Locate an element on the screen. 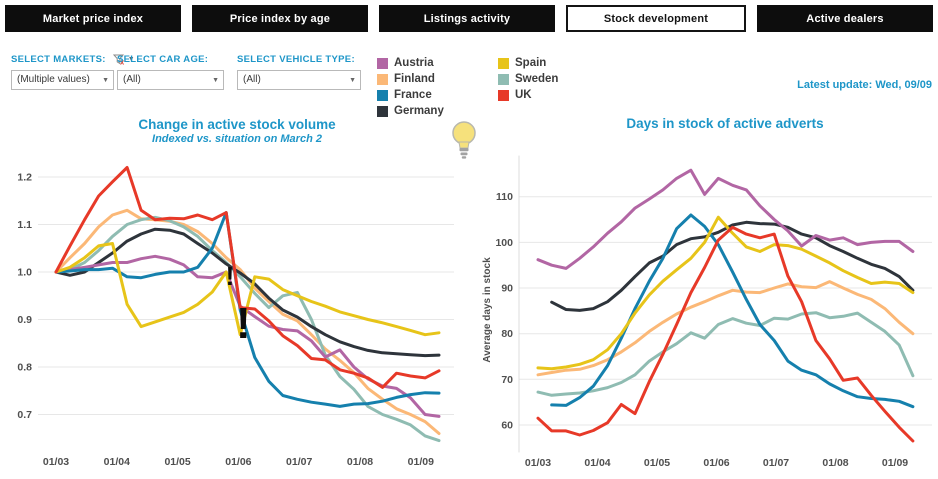 This screenshot has height=479, width=938. legend-column-2: Spain Sweden UK is located at coordinates (528, 79).